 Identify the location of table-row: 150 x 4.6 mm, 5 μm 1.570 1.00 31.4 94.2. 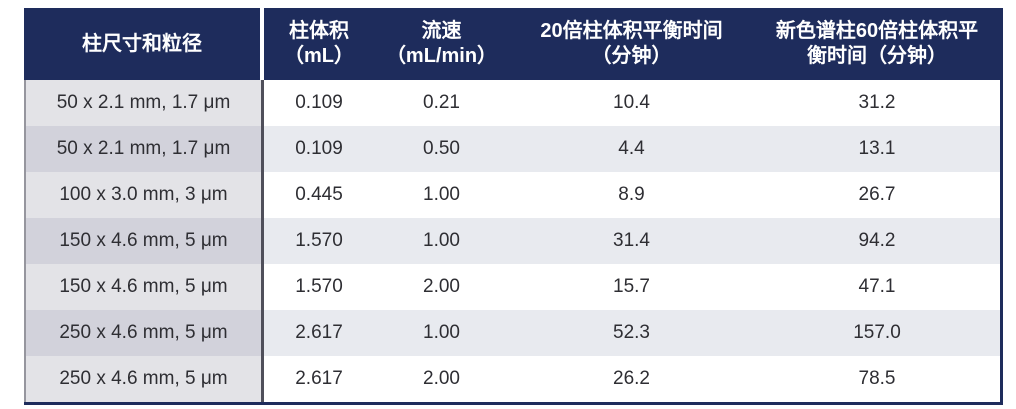
(512, 241).